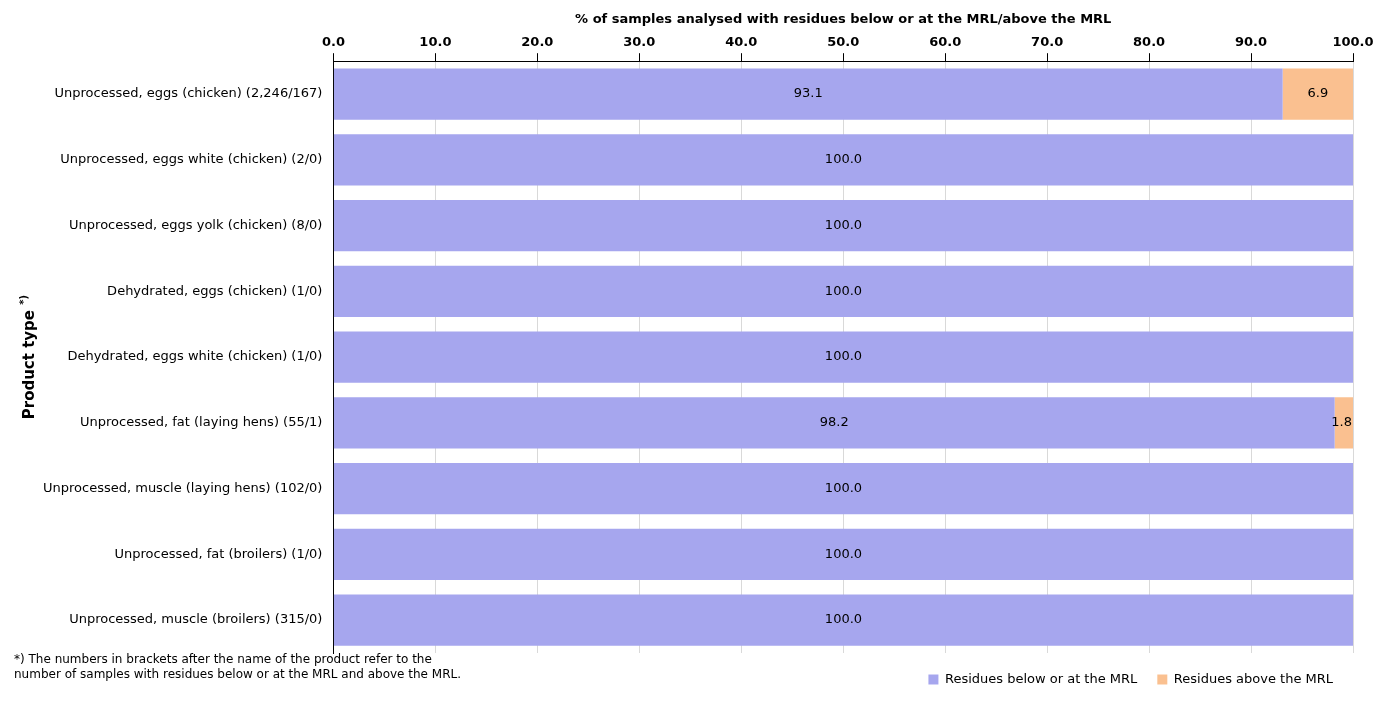  I want to click on legend-label: Residues above the MRL, so click(1253, 678).